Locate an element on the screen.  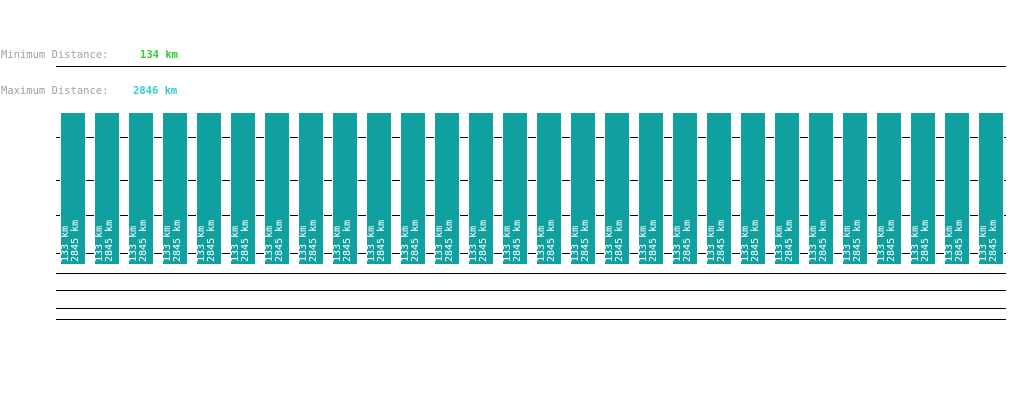
bar-group-9: 133 km 2845 km is located at coordinates (345, 188).